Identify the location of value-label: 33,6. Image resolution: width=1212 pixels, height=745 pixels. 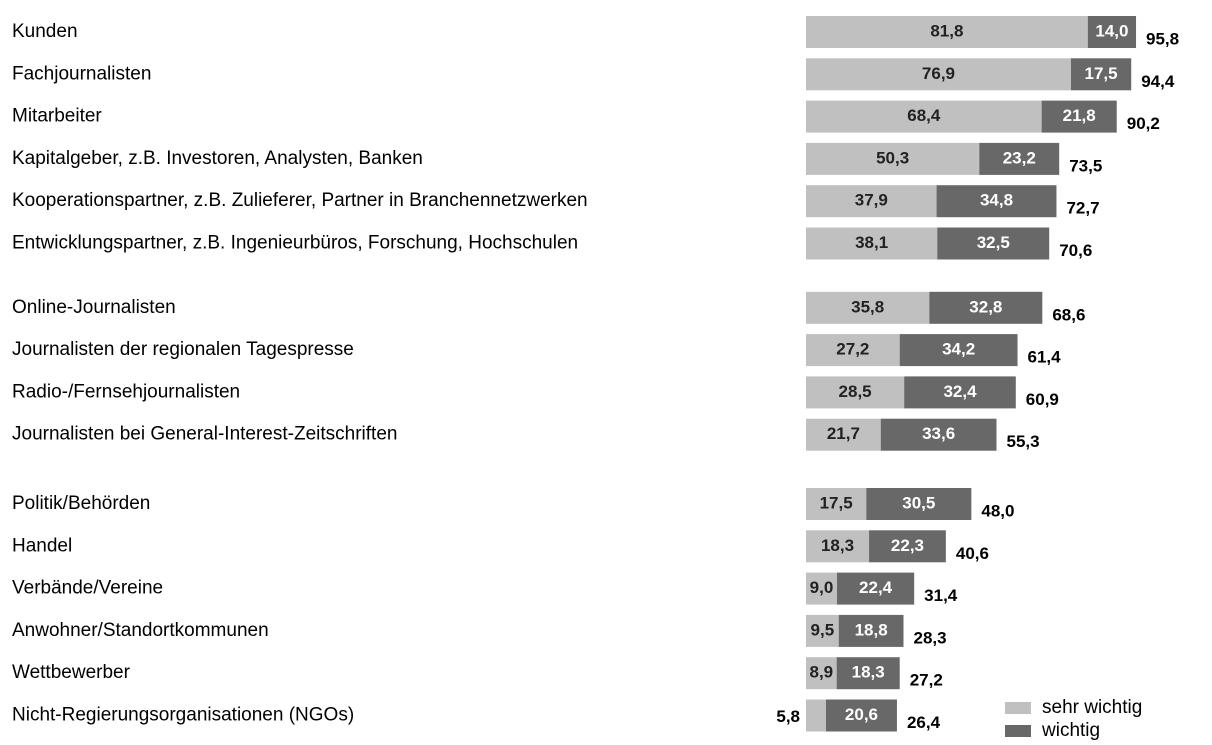
(938, 433).